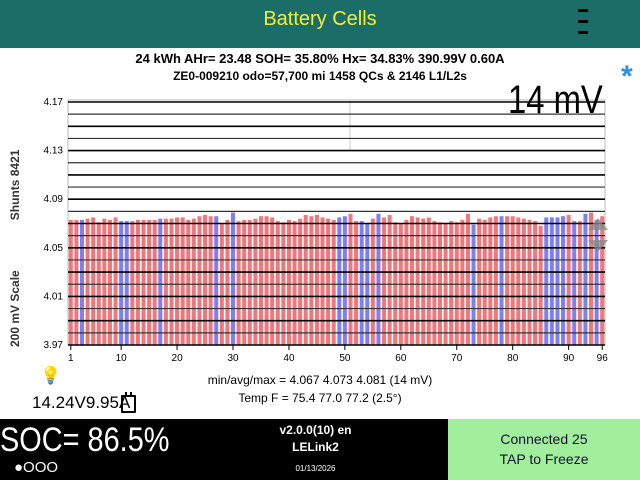  I want to click on voltage-spread-display: 14 mV, so click(555, 100).